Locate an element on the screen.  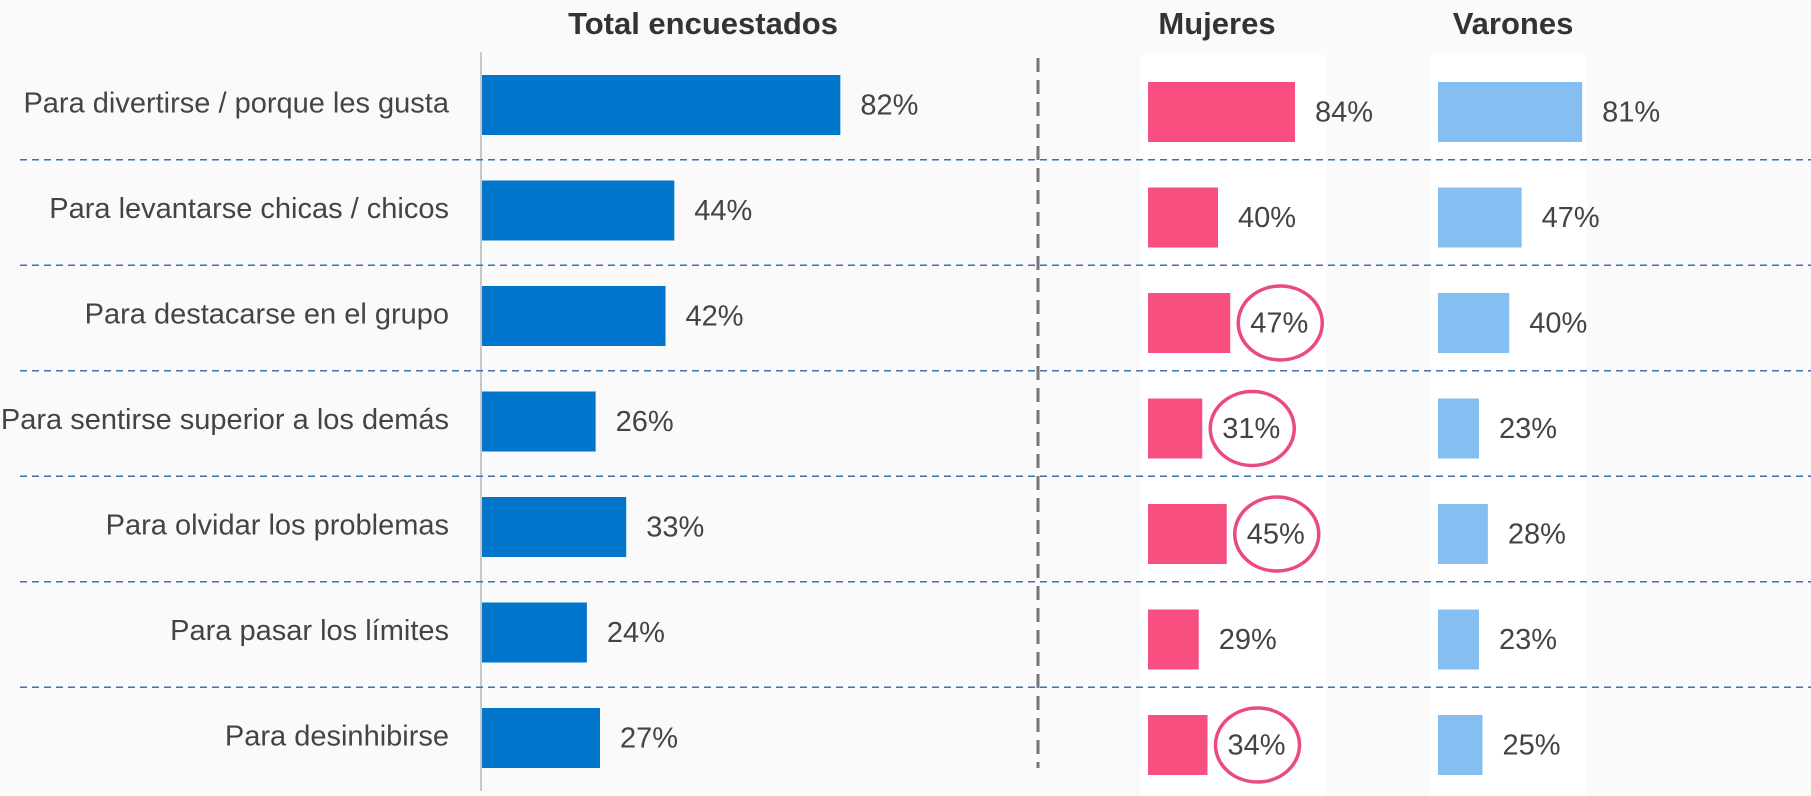
value-label: 81% is located at coordinates (1631, 113).